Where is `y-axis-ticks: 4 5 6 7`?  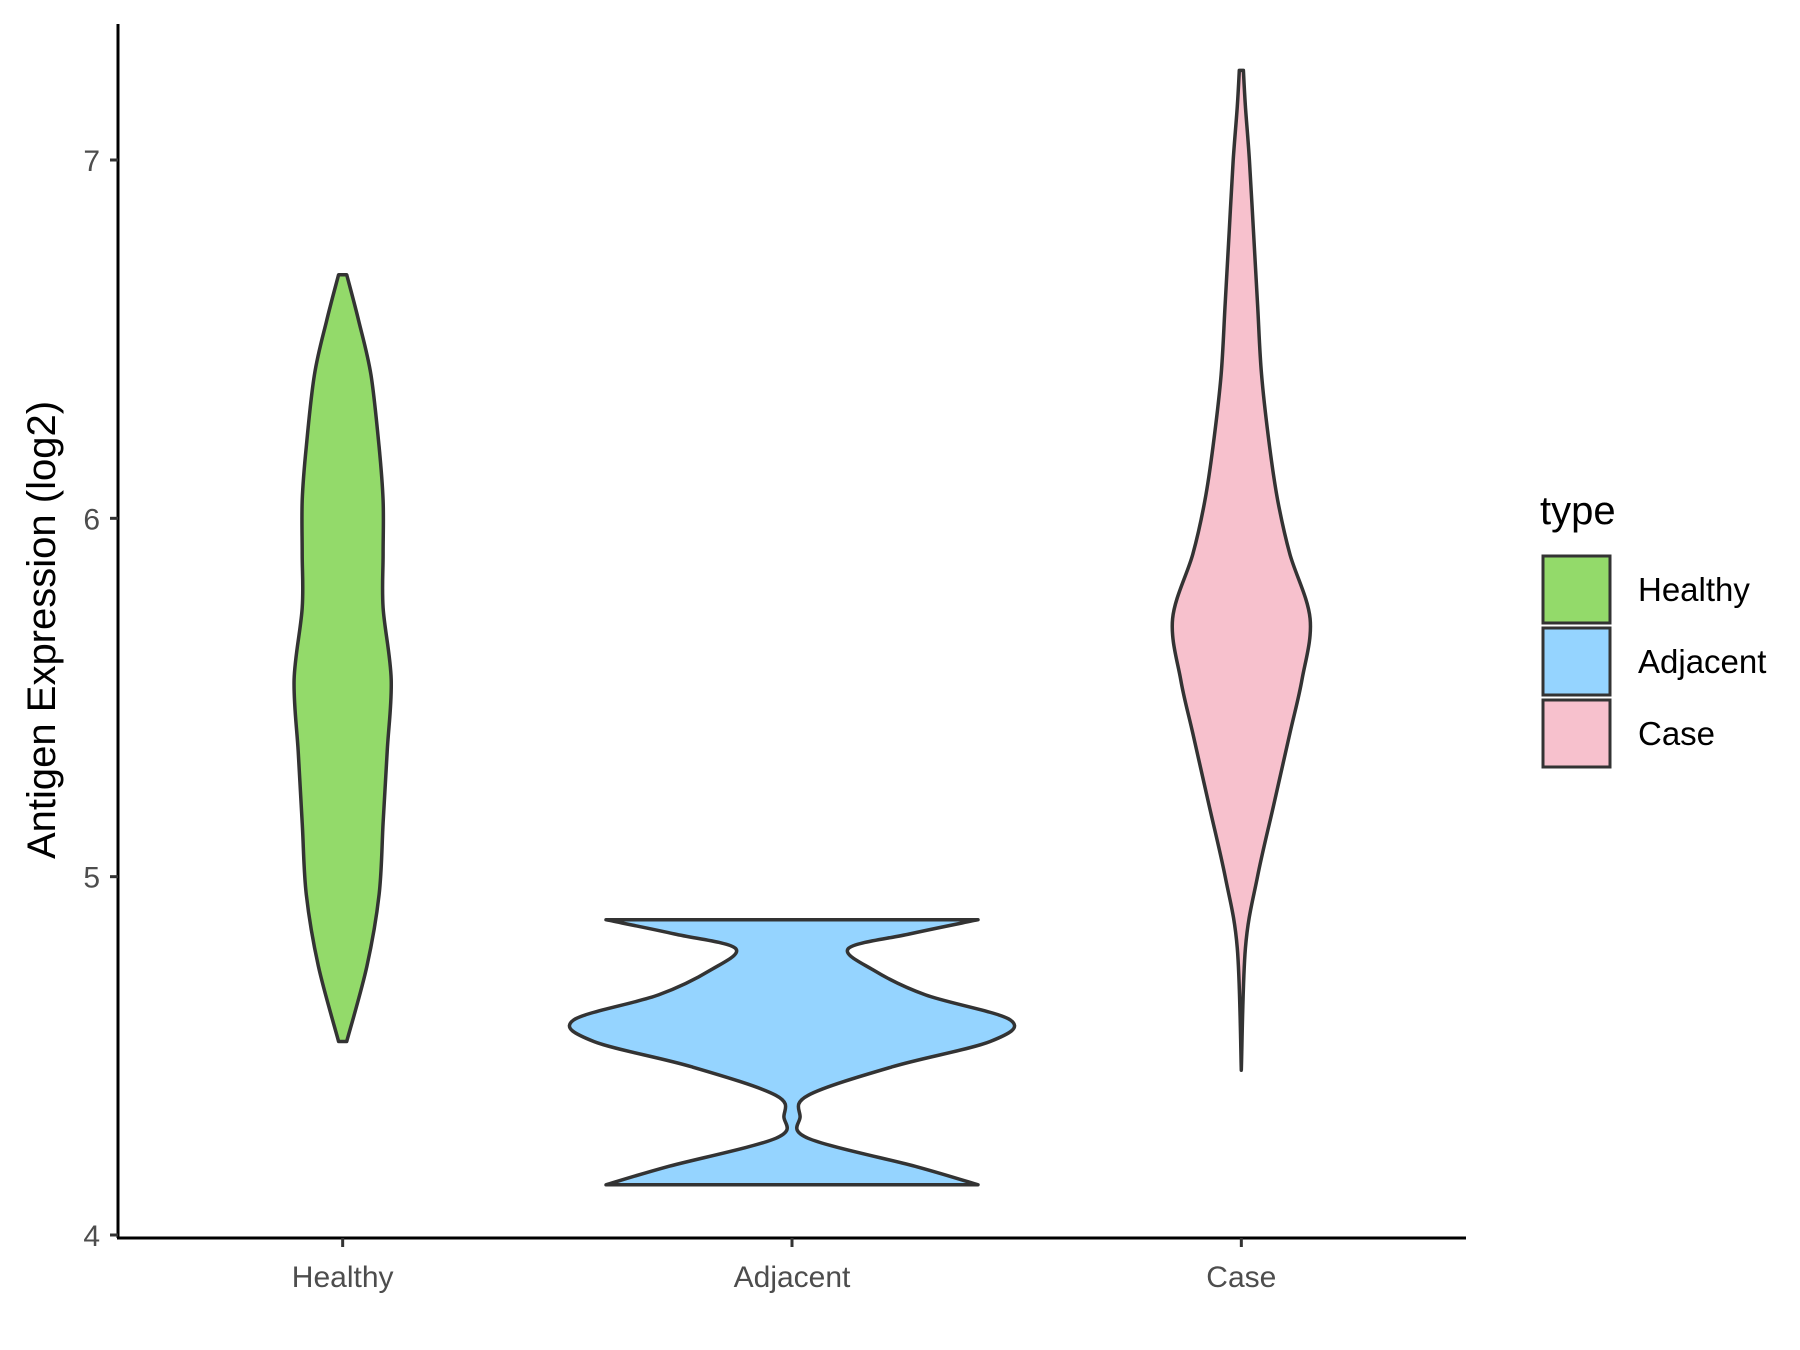
y-axis-ticks: 4 5 6 7 is located at coordinates (100, 699).